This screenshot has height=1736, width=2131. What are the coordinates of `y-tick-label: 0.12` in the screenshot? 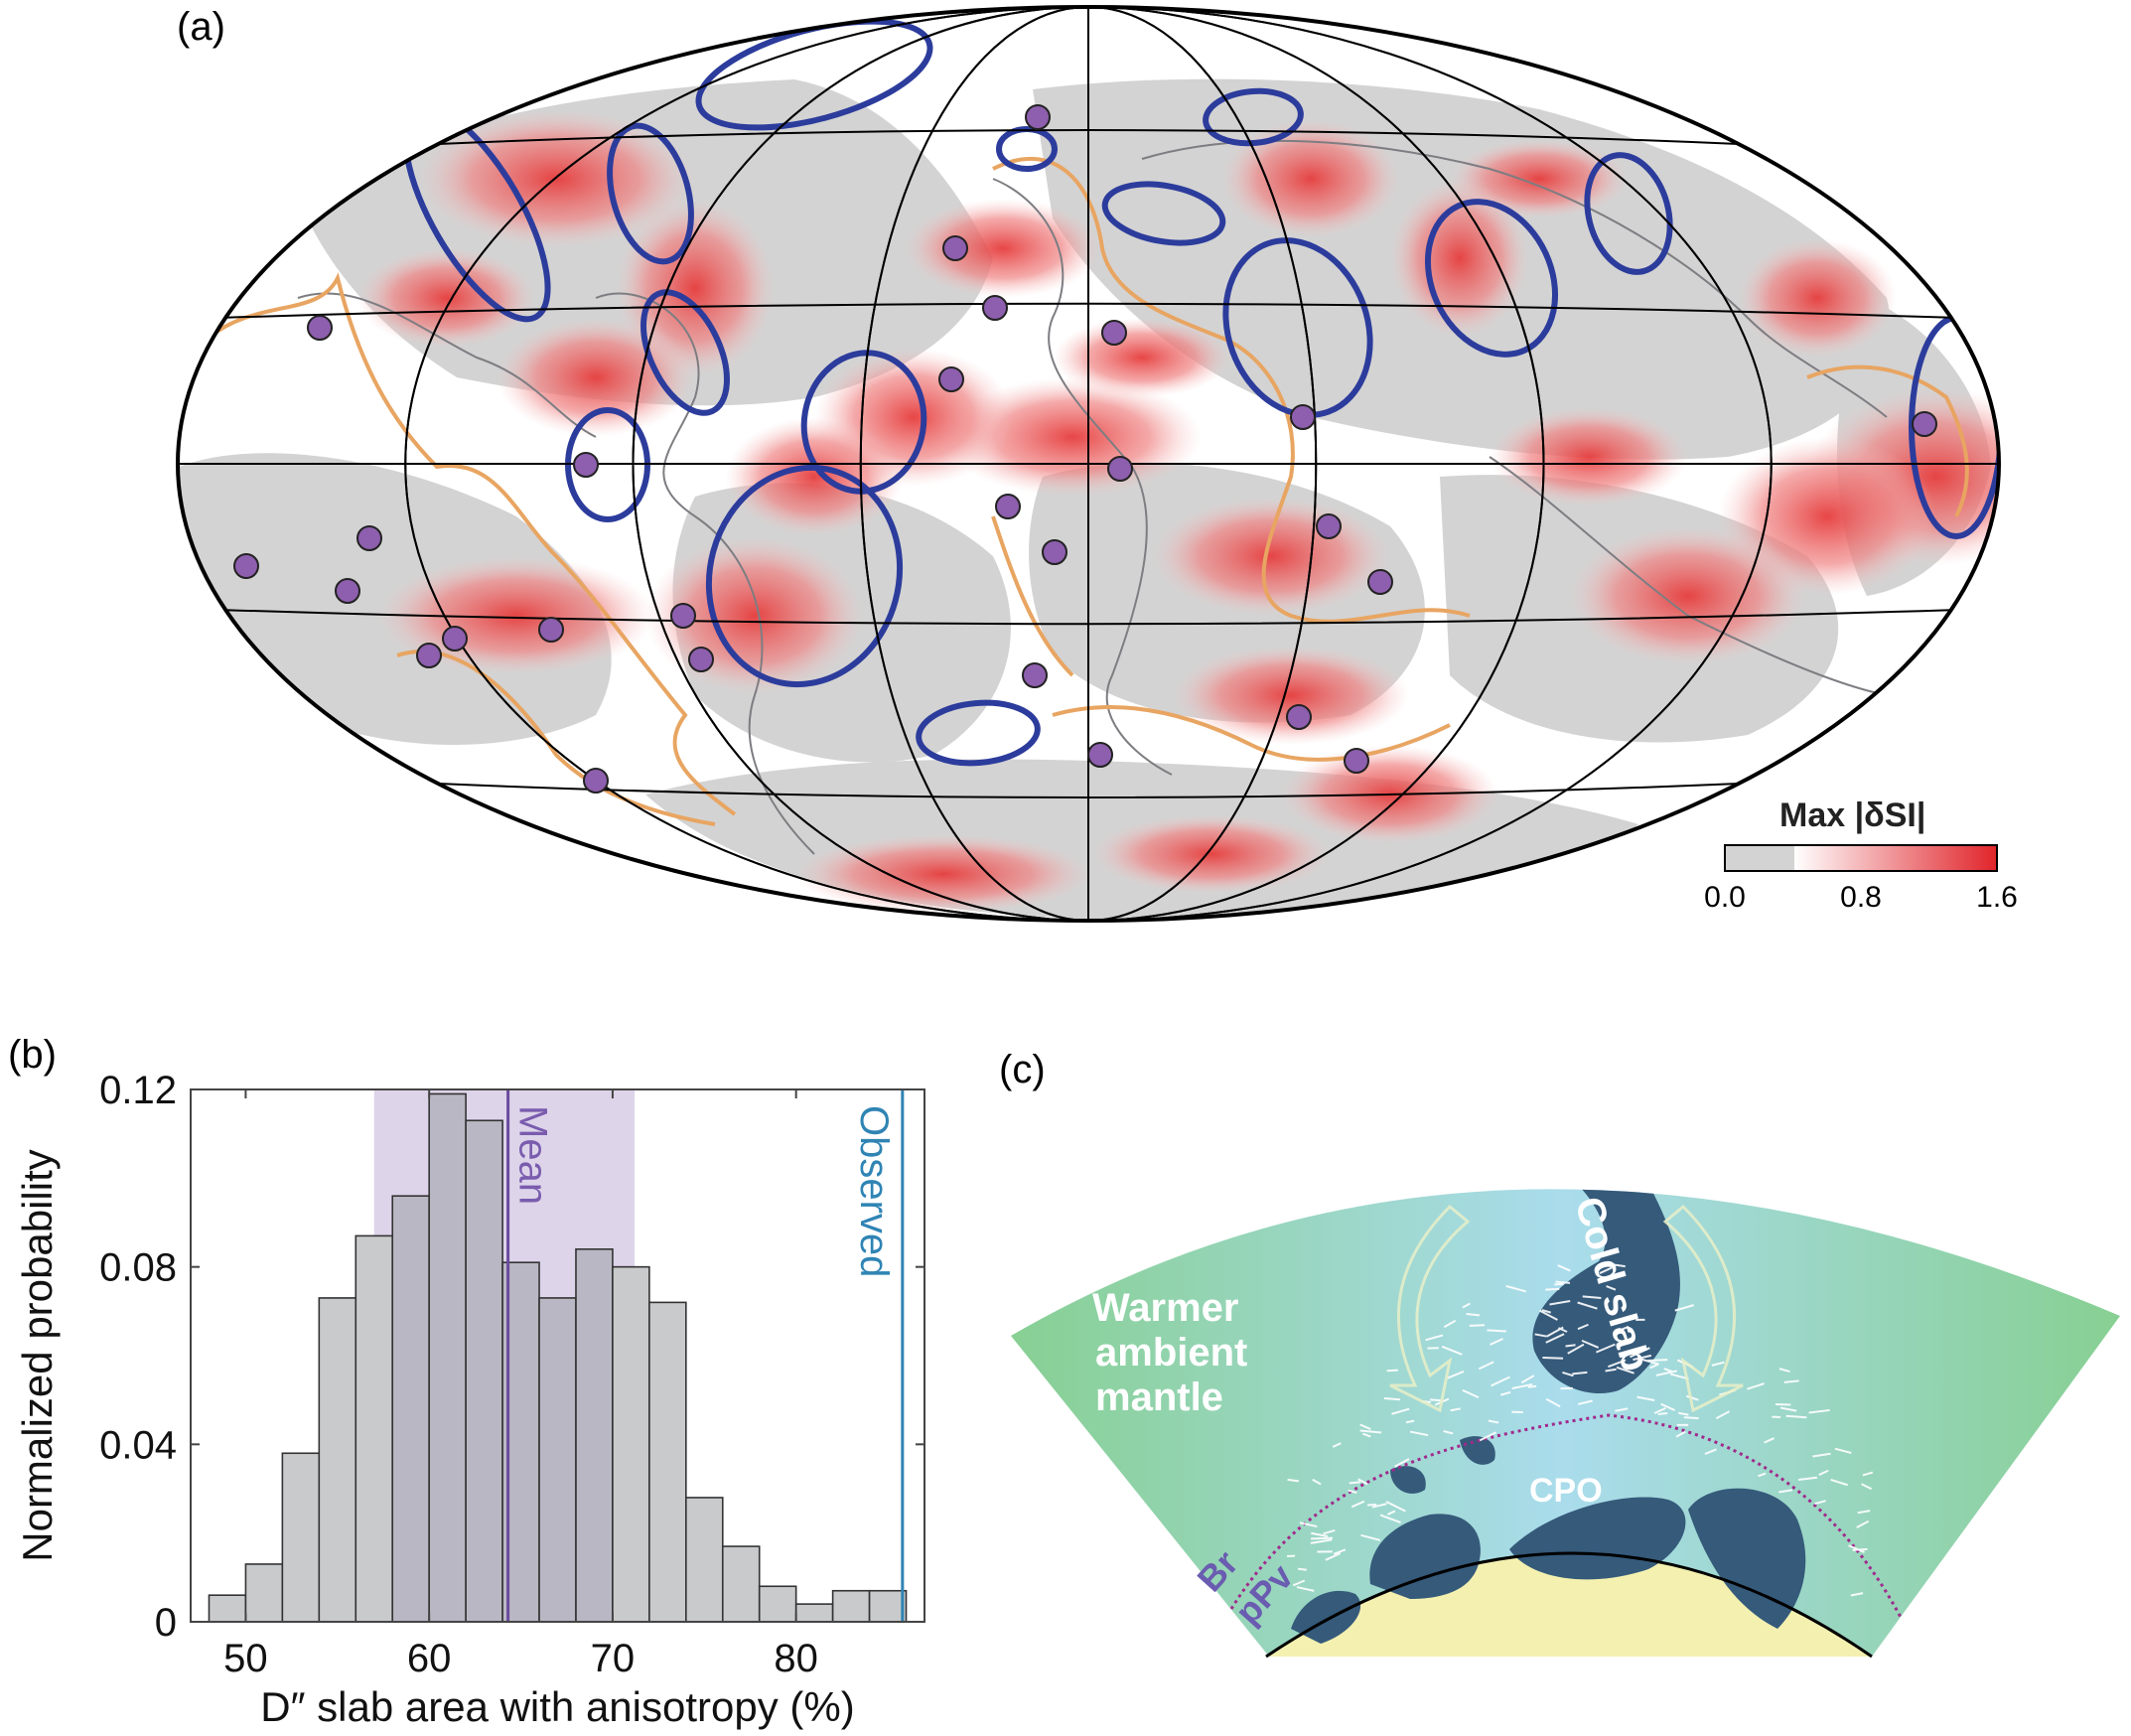 It's located at (138, 1090).